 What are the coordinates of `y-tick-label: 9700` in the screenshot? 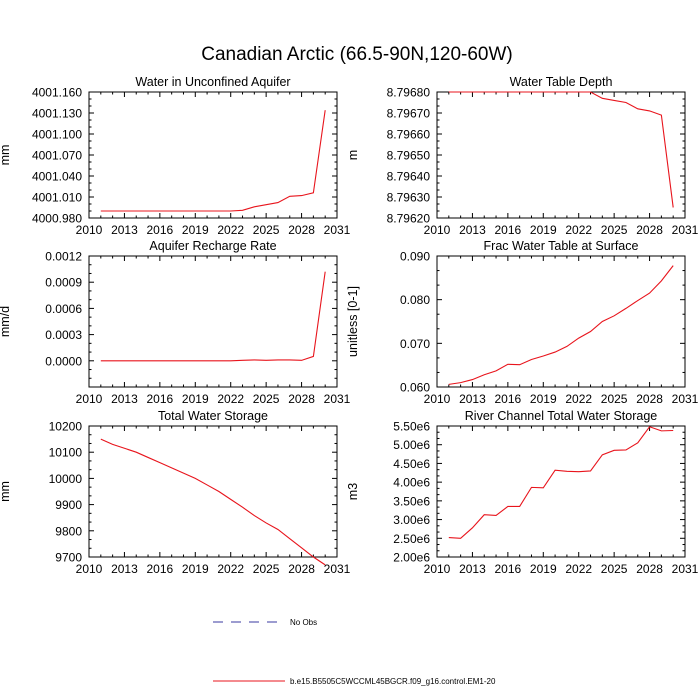 It's located at (68, 558).